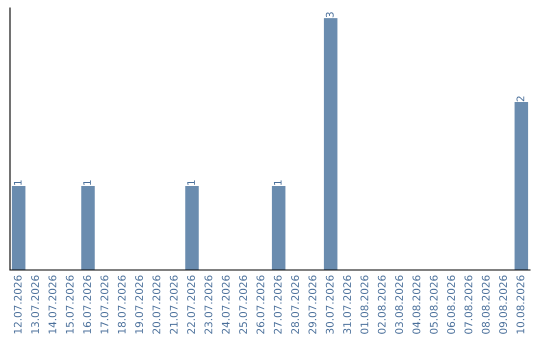 The image size is (540, 340). What do you see at coordinates (399, 305) in the screenshot?
I see `x-tick-label: 03.08.2026` at bounding box center [399, 305].